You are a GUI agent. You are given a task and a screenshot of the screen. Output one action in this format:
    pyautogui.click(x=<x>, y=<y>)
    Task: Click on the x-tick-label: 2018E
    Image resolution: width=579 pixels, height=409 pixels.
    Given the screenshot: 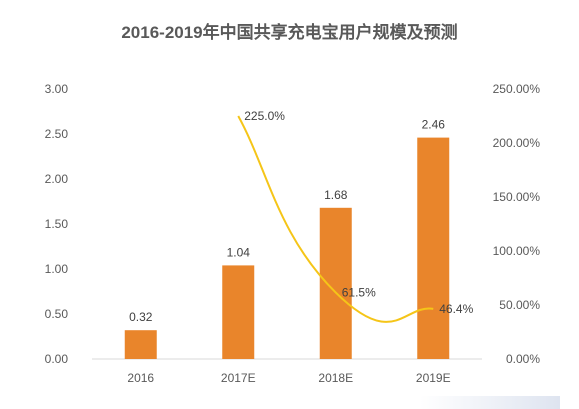 What is the action you would take?
    pyautogui.click(x=335, y=378)
    